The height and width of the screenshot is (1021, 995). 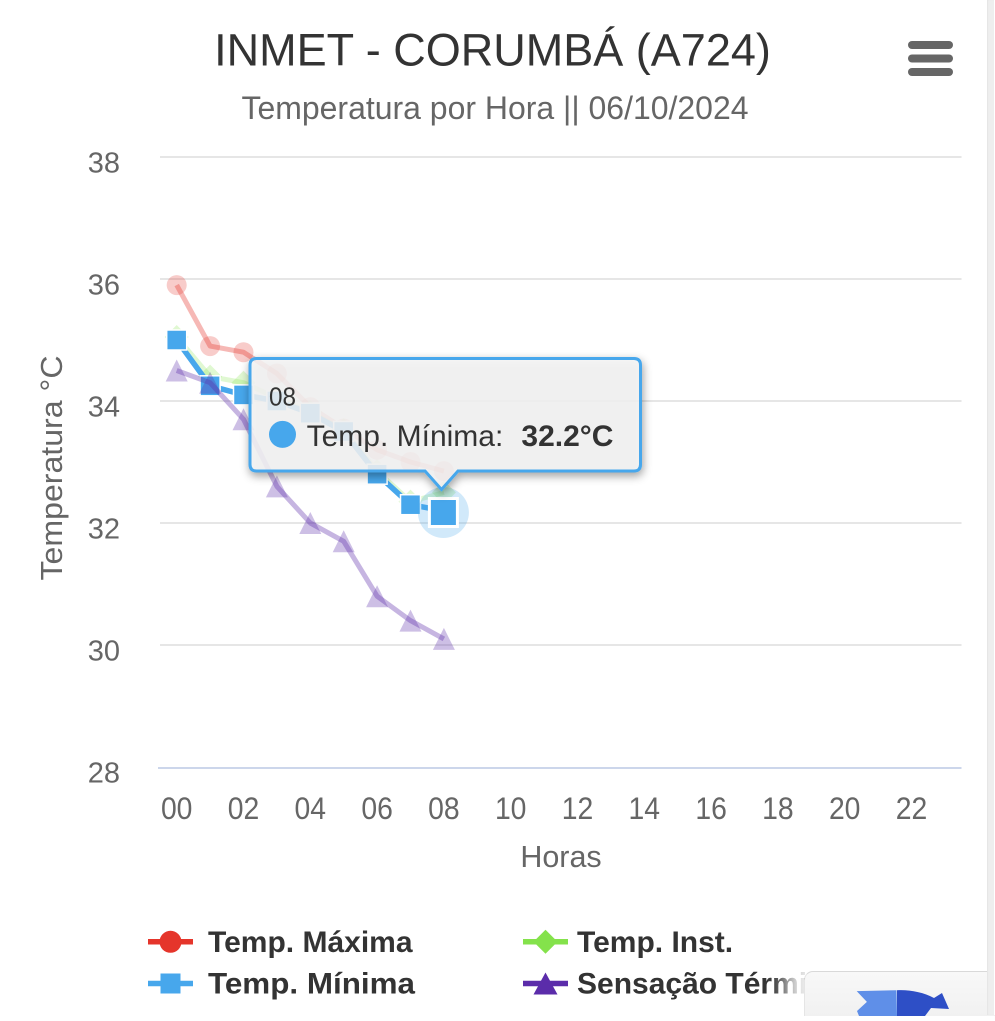 I want to click on svg-text: 32, so click(x=104, y=530).